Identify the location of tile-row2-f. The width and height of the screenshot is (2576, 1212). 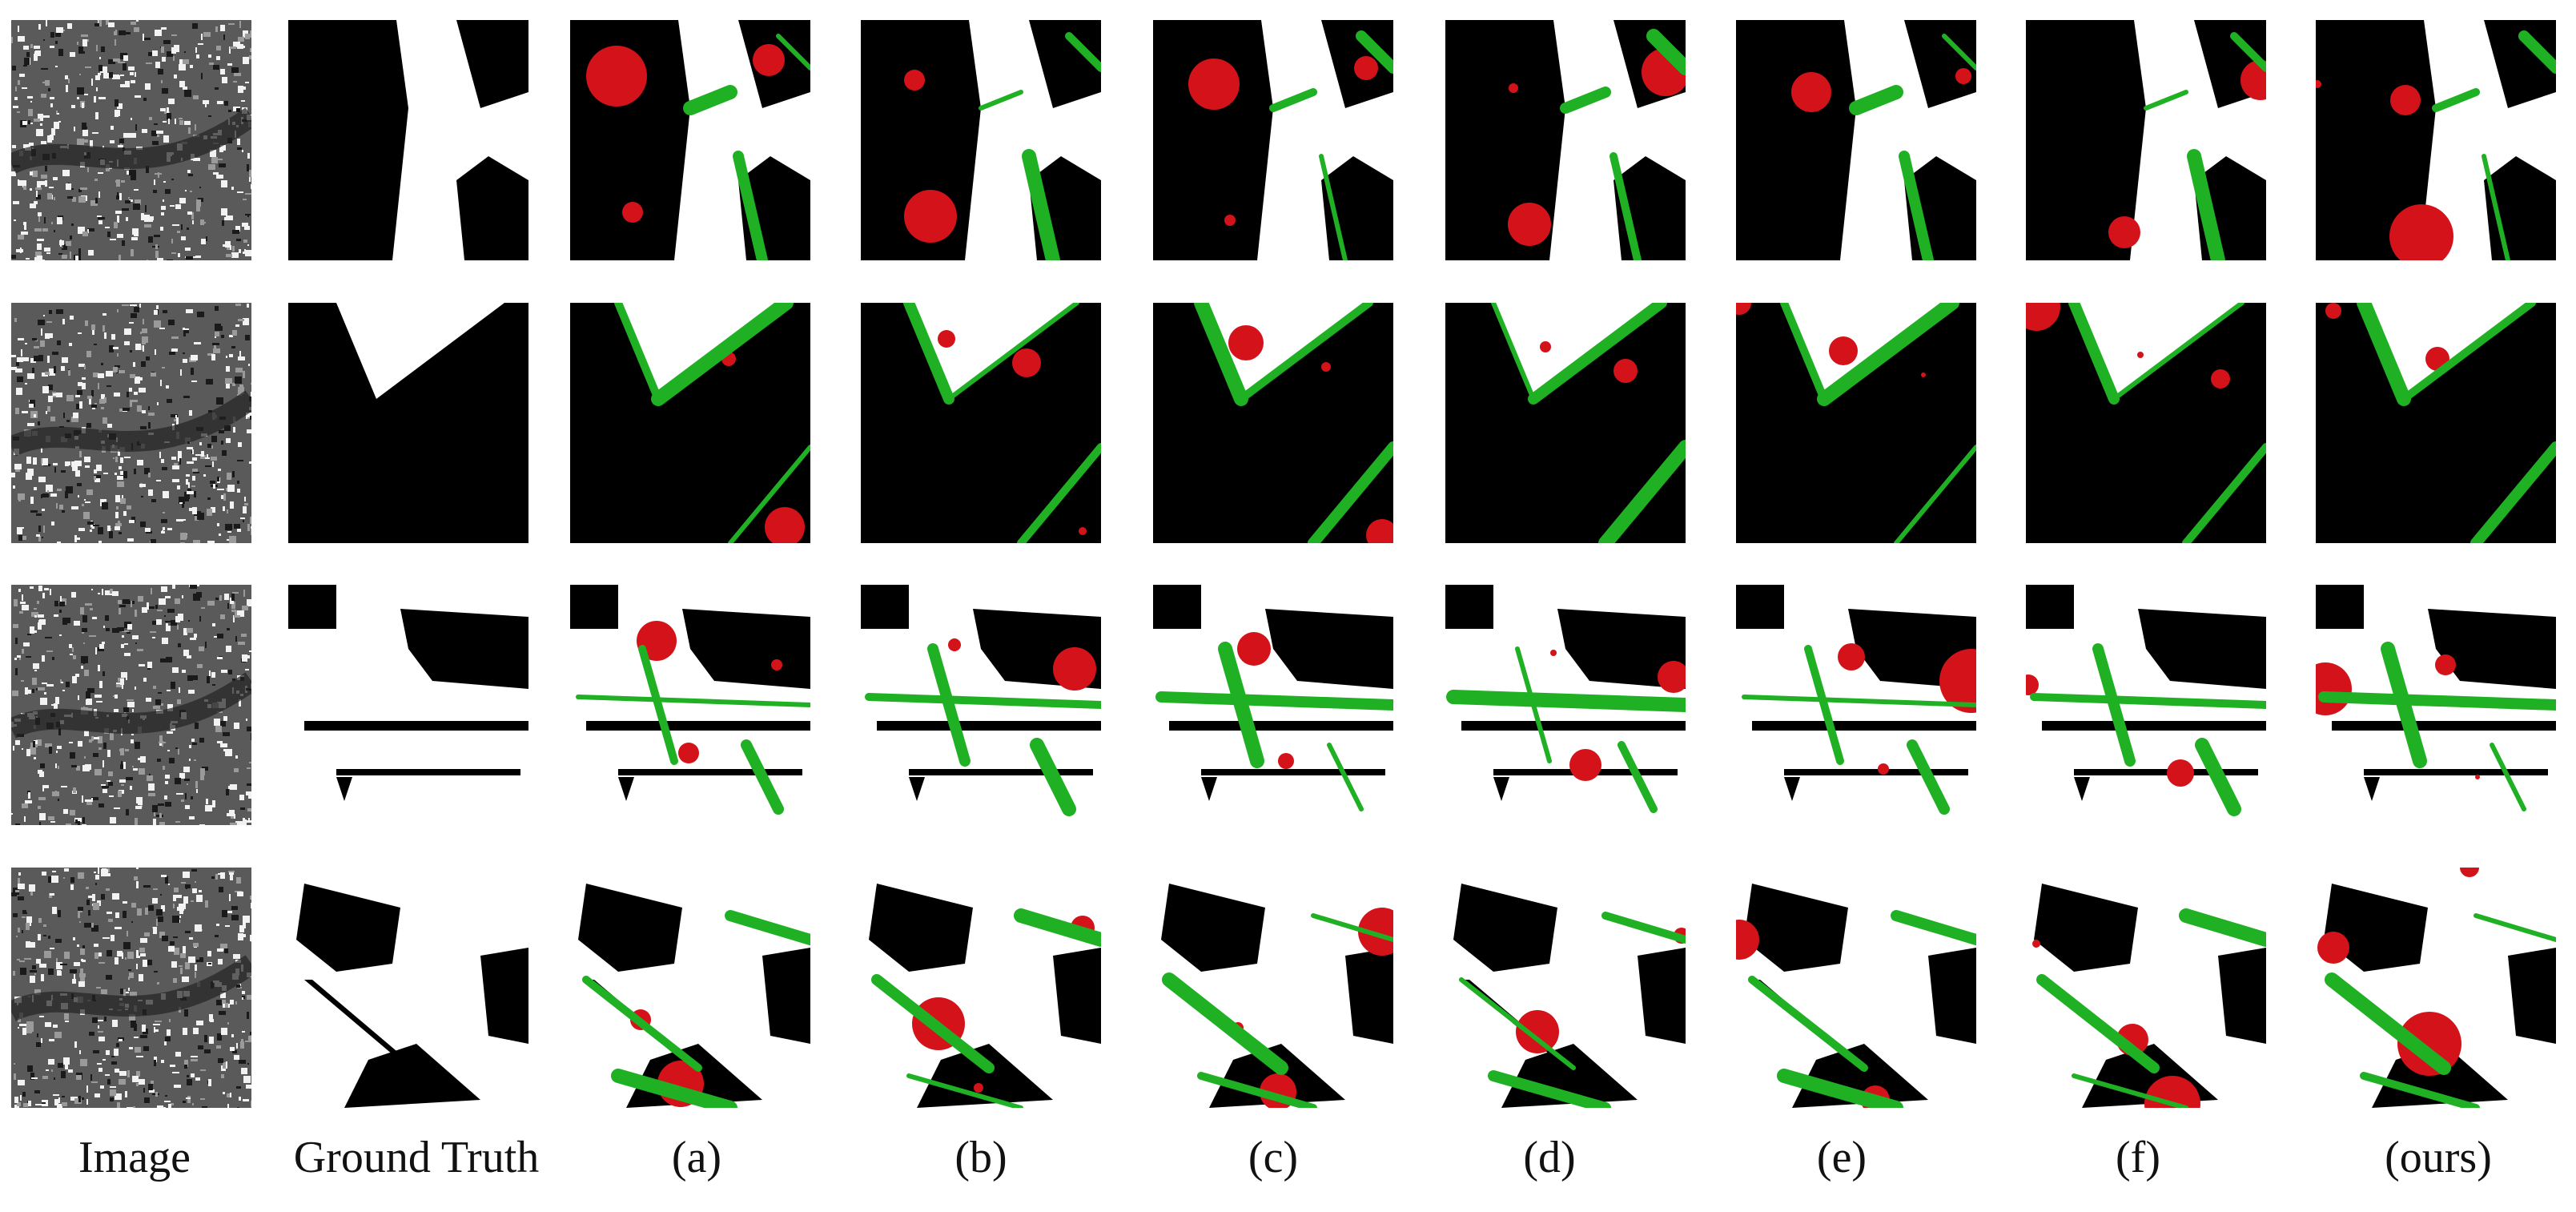
(2146, 423).